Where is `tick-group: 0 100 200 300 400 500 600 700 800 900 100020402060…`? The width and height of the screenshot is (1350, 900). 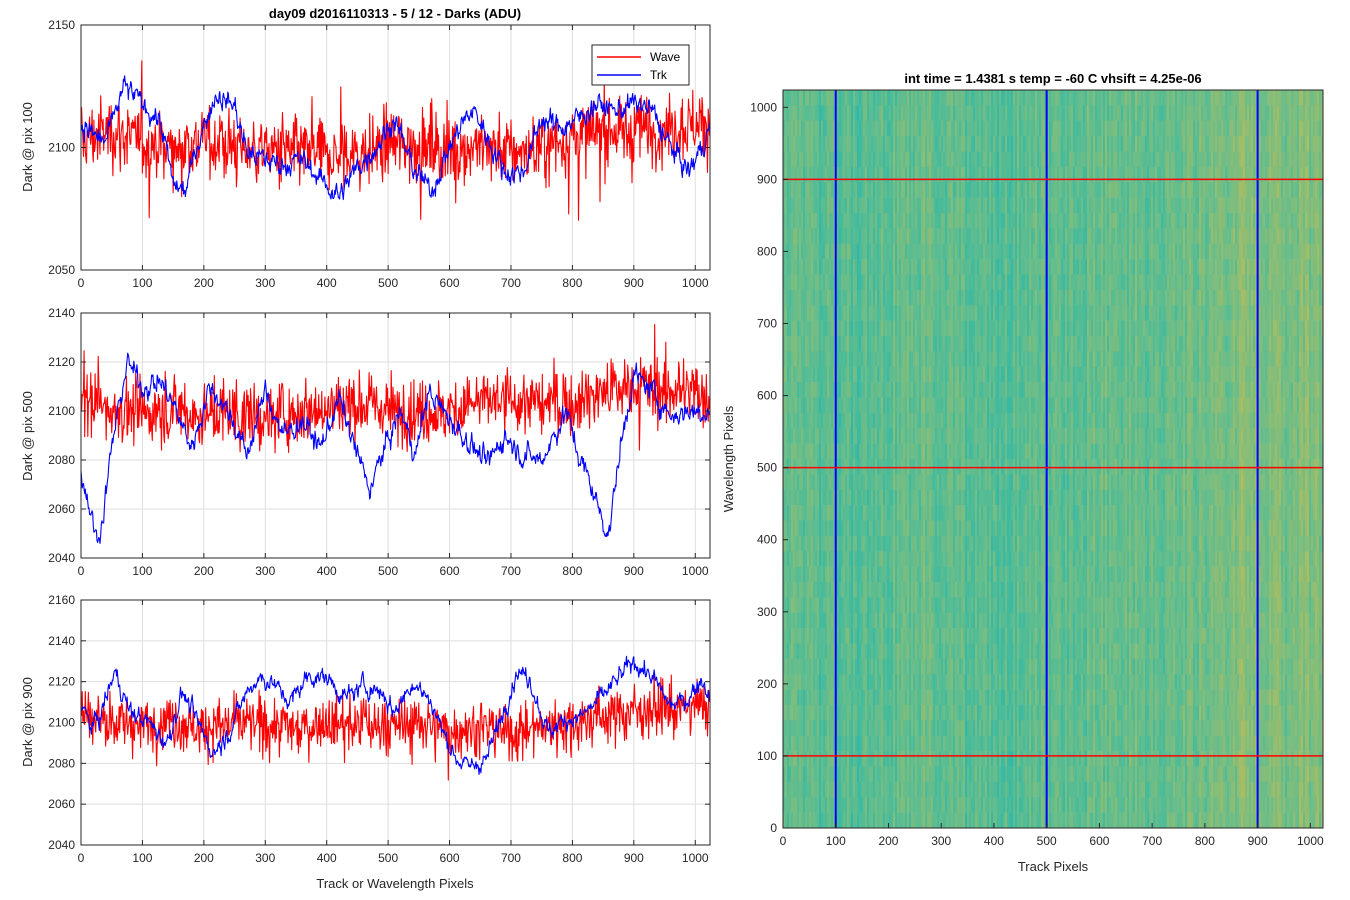 tick-group: 0 100 200 300 400 500 600 700 800 900 100020402060… is located at coordinates (379, 729).